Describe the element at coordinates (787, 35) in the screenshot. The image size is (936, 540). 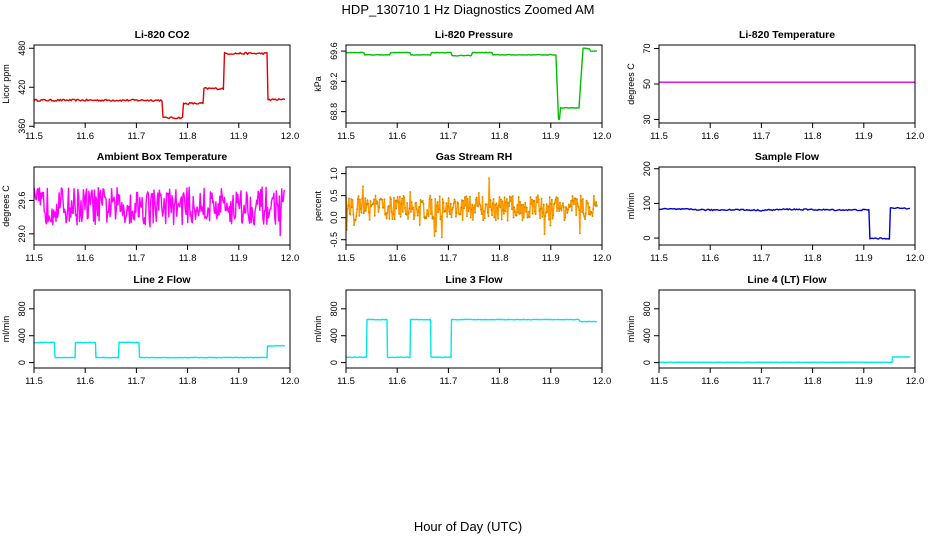
I see `panel-title: Li-820 Temperature` at that location.